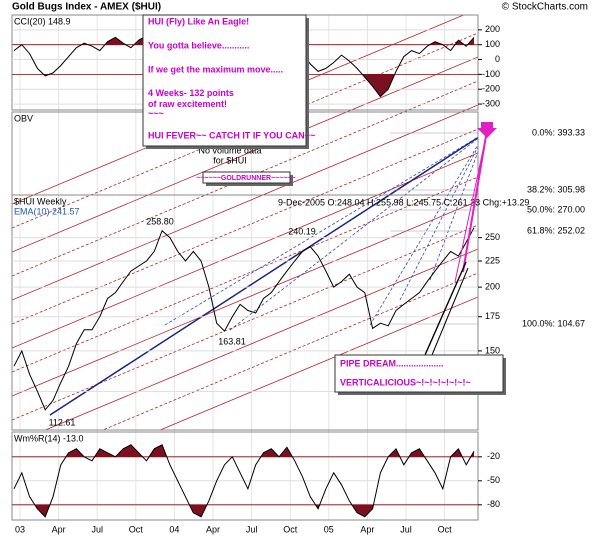 This screenshot has height=550, width=600. Describe the element at coordinates (492, 237) in the screenshot. I see `y-tick-label: 250` at that location.